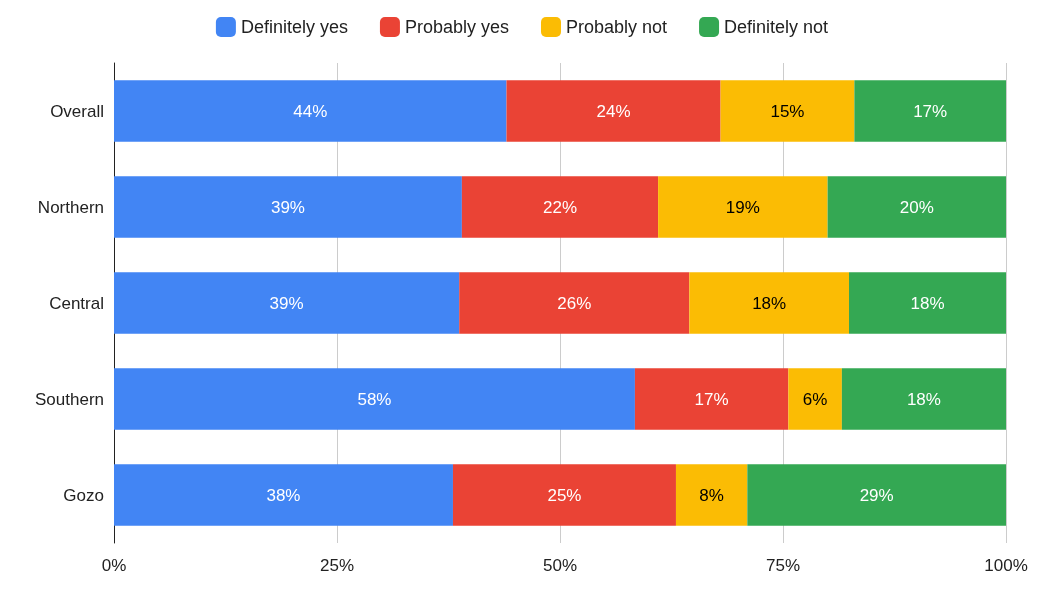 The height and width of the screenshot is (601, 1044). I want to click on y-tick-label: Gozo, so click(83, 495).